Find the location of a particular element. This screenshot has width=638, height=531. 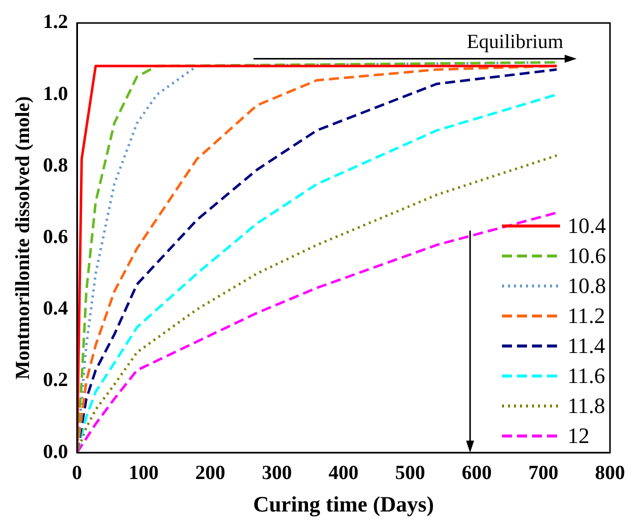

x-tick-label: 400 is located at coordinates (343, 473).